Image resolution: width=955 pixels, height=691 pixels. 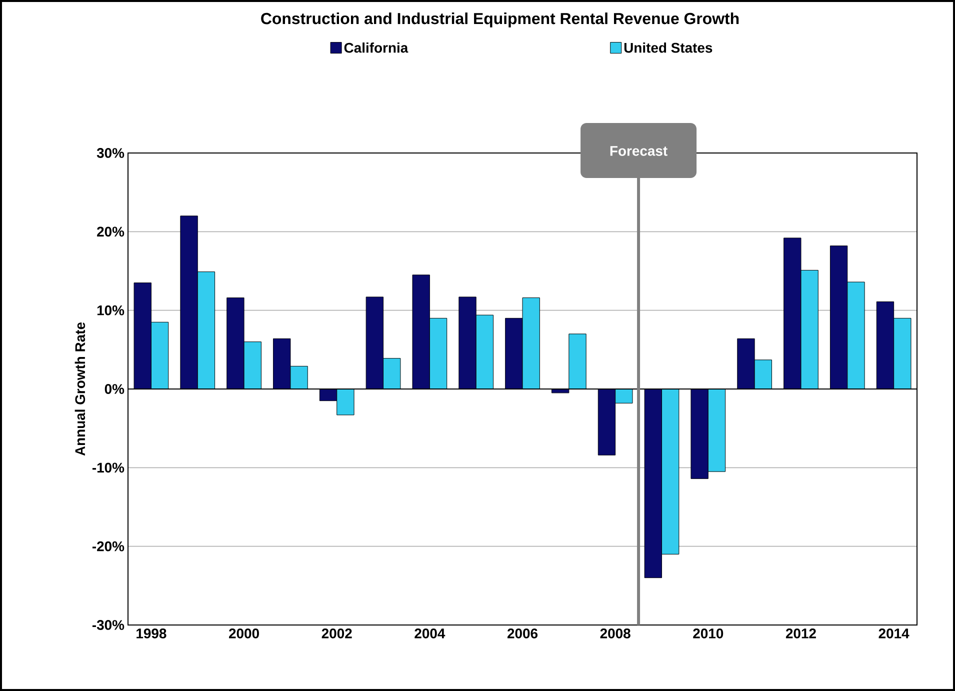 What do you see at coordinates (108, 546) in the screenshot?
I see `y-tick-label: -20%` at bounding box center [108, 546].